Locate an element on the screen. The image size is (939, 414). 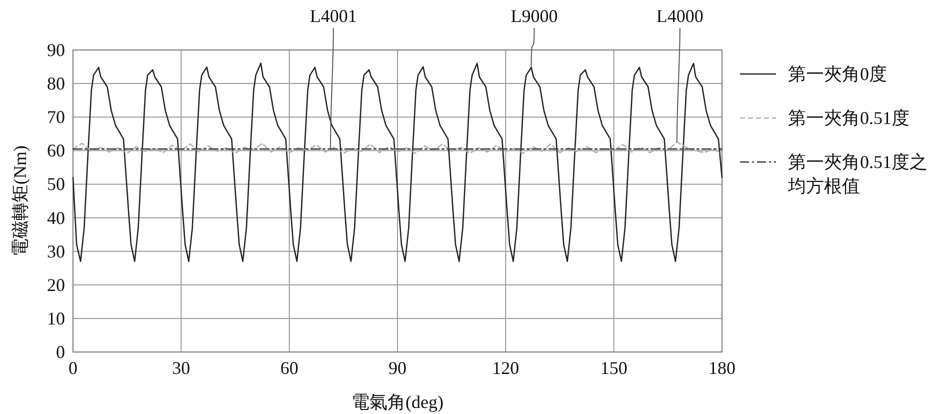
x-tick-label: 120 is located at coordinates (506, 368).